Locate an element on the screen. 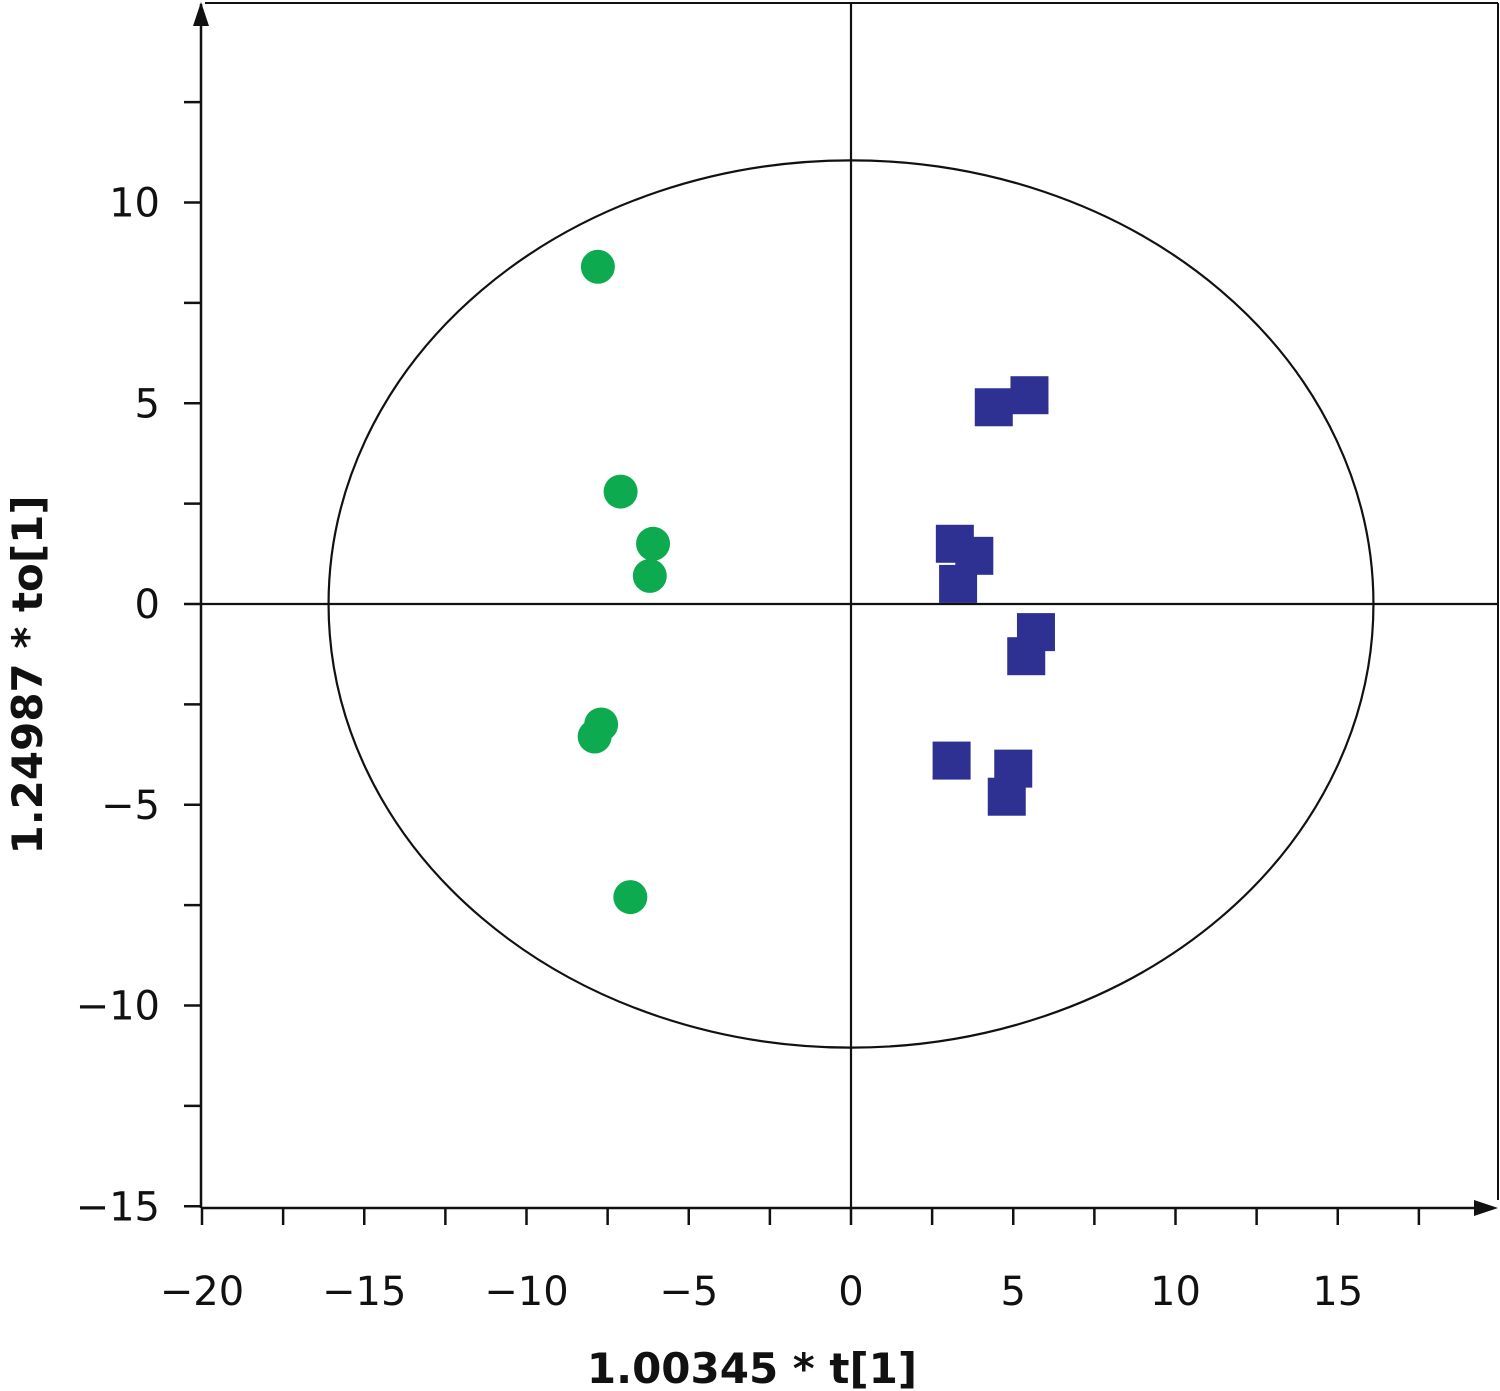 Image resolution: width=1500 pixels, height=1391 pixels. x-tick-label: 10 is located at coordinates (1175, 1292).